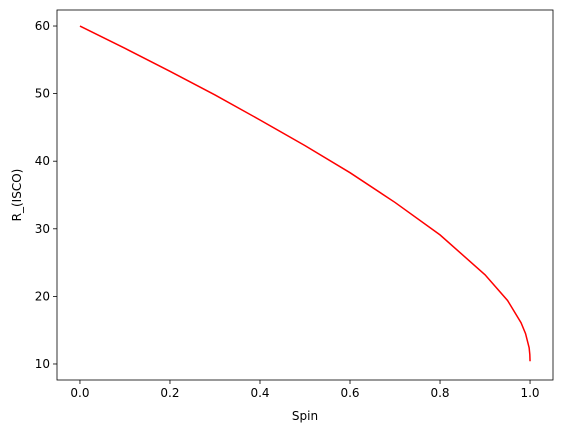 This screenshot has width=563, height=432. Describe the element at coordinates (17, 195) in the screenshot. I see `y-axis-label: R_(ISCO)` at that location.